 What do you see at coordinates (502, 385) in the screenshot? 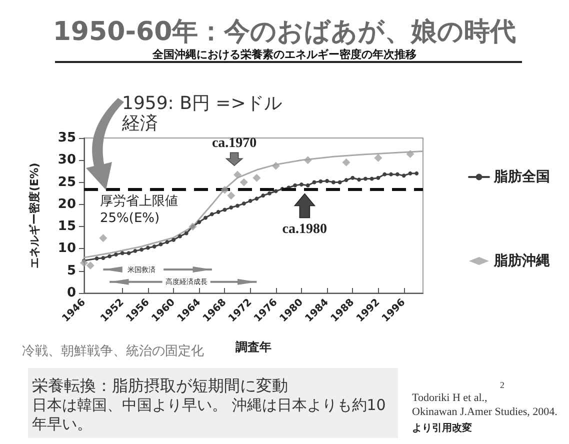
I see `text: 2` at bounding box center [502, 385].